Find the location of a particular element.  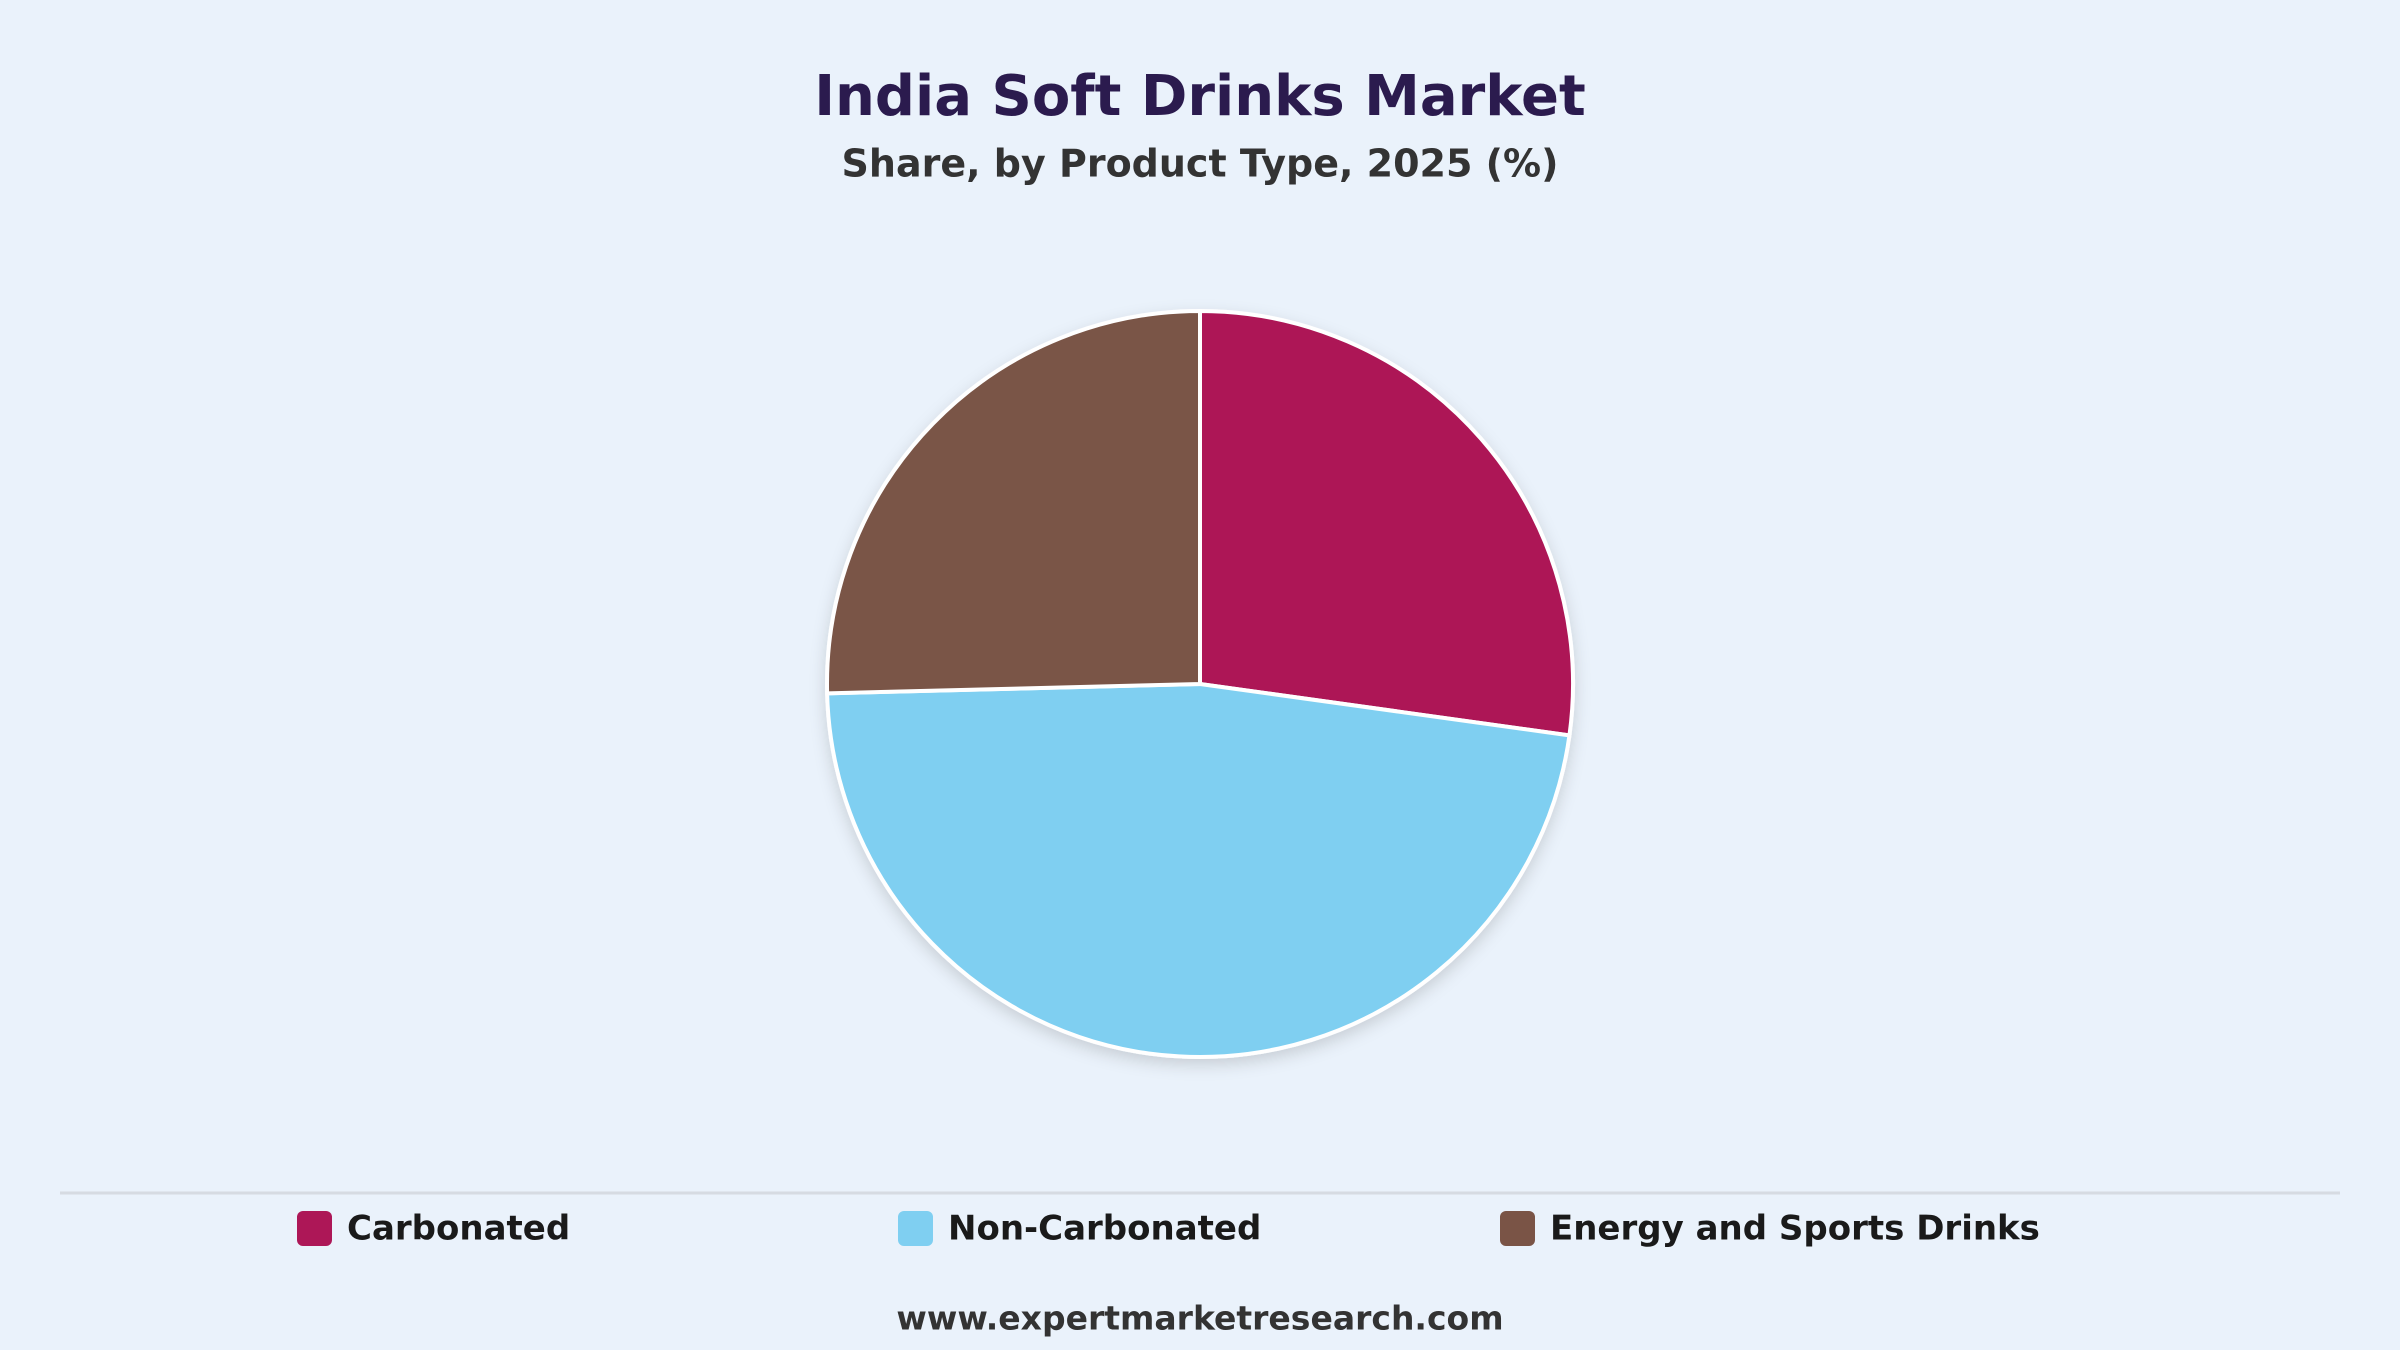

legend-label: Carbonated is located at coordinates (458, 1229).